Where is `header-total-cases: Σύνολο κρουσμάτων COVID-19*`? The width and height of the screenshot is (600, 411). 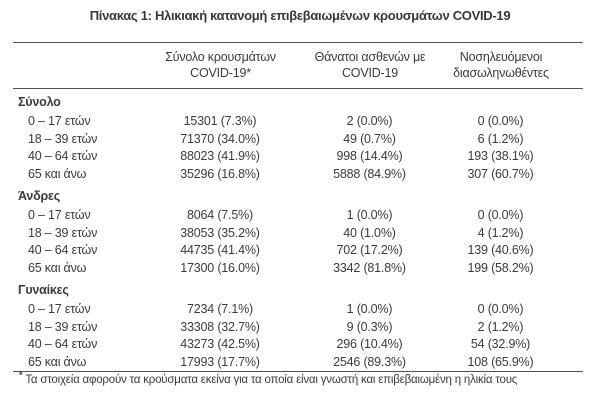
header-total-cases: Σύνολο κρουσμάτων COVID-19* is located at coordinates (223, 65).